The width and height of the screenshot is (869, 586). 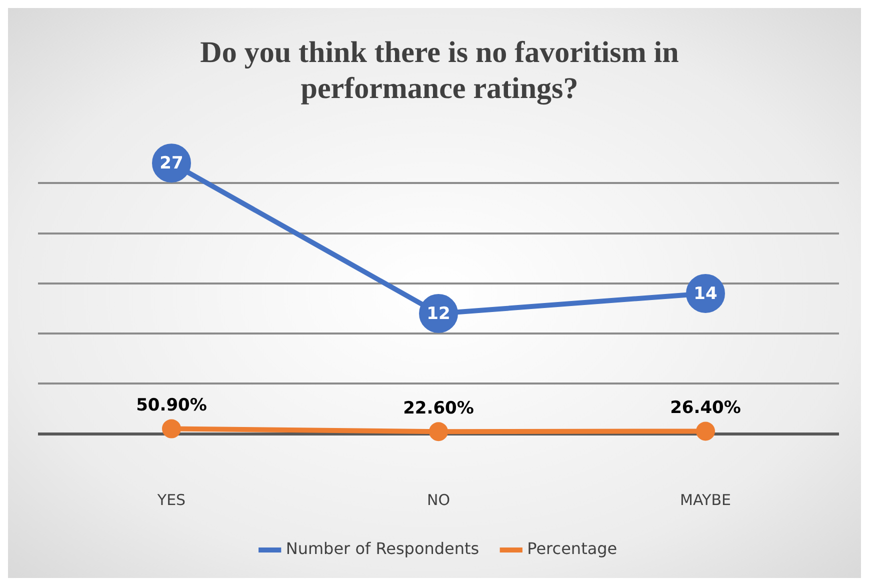 I want to click on data-label: 12, so click(x=438, y=314).